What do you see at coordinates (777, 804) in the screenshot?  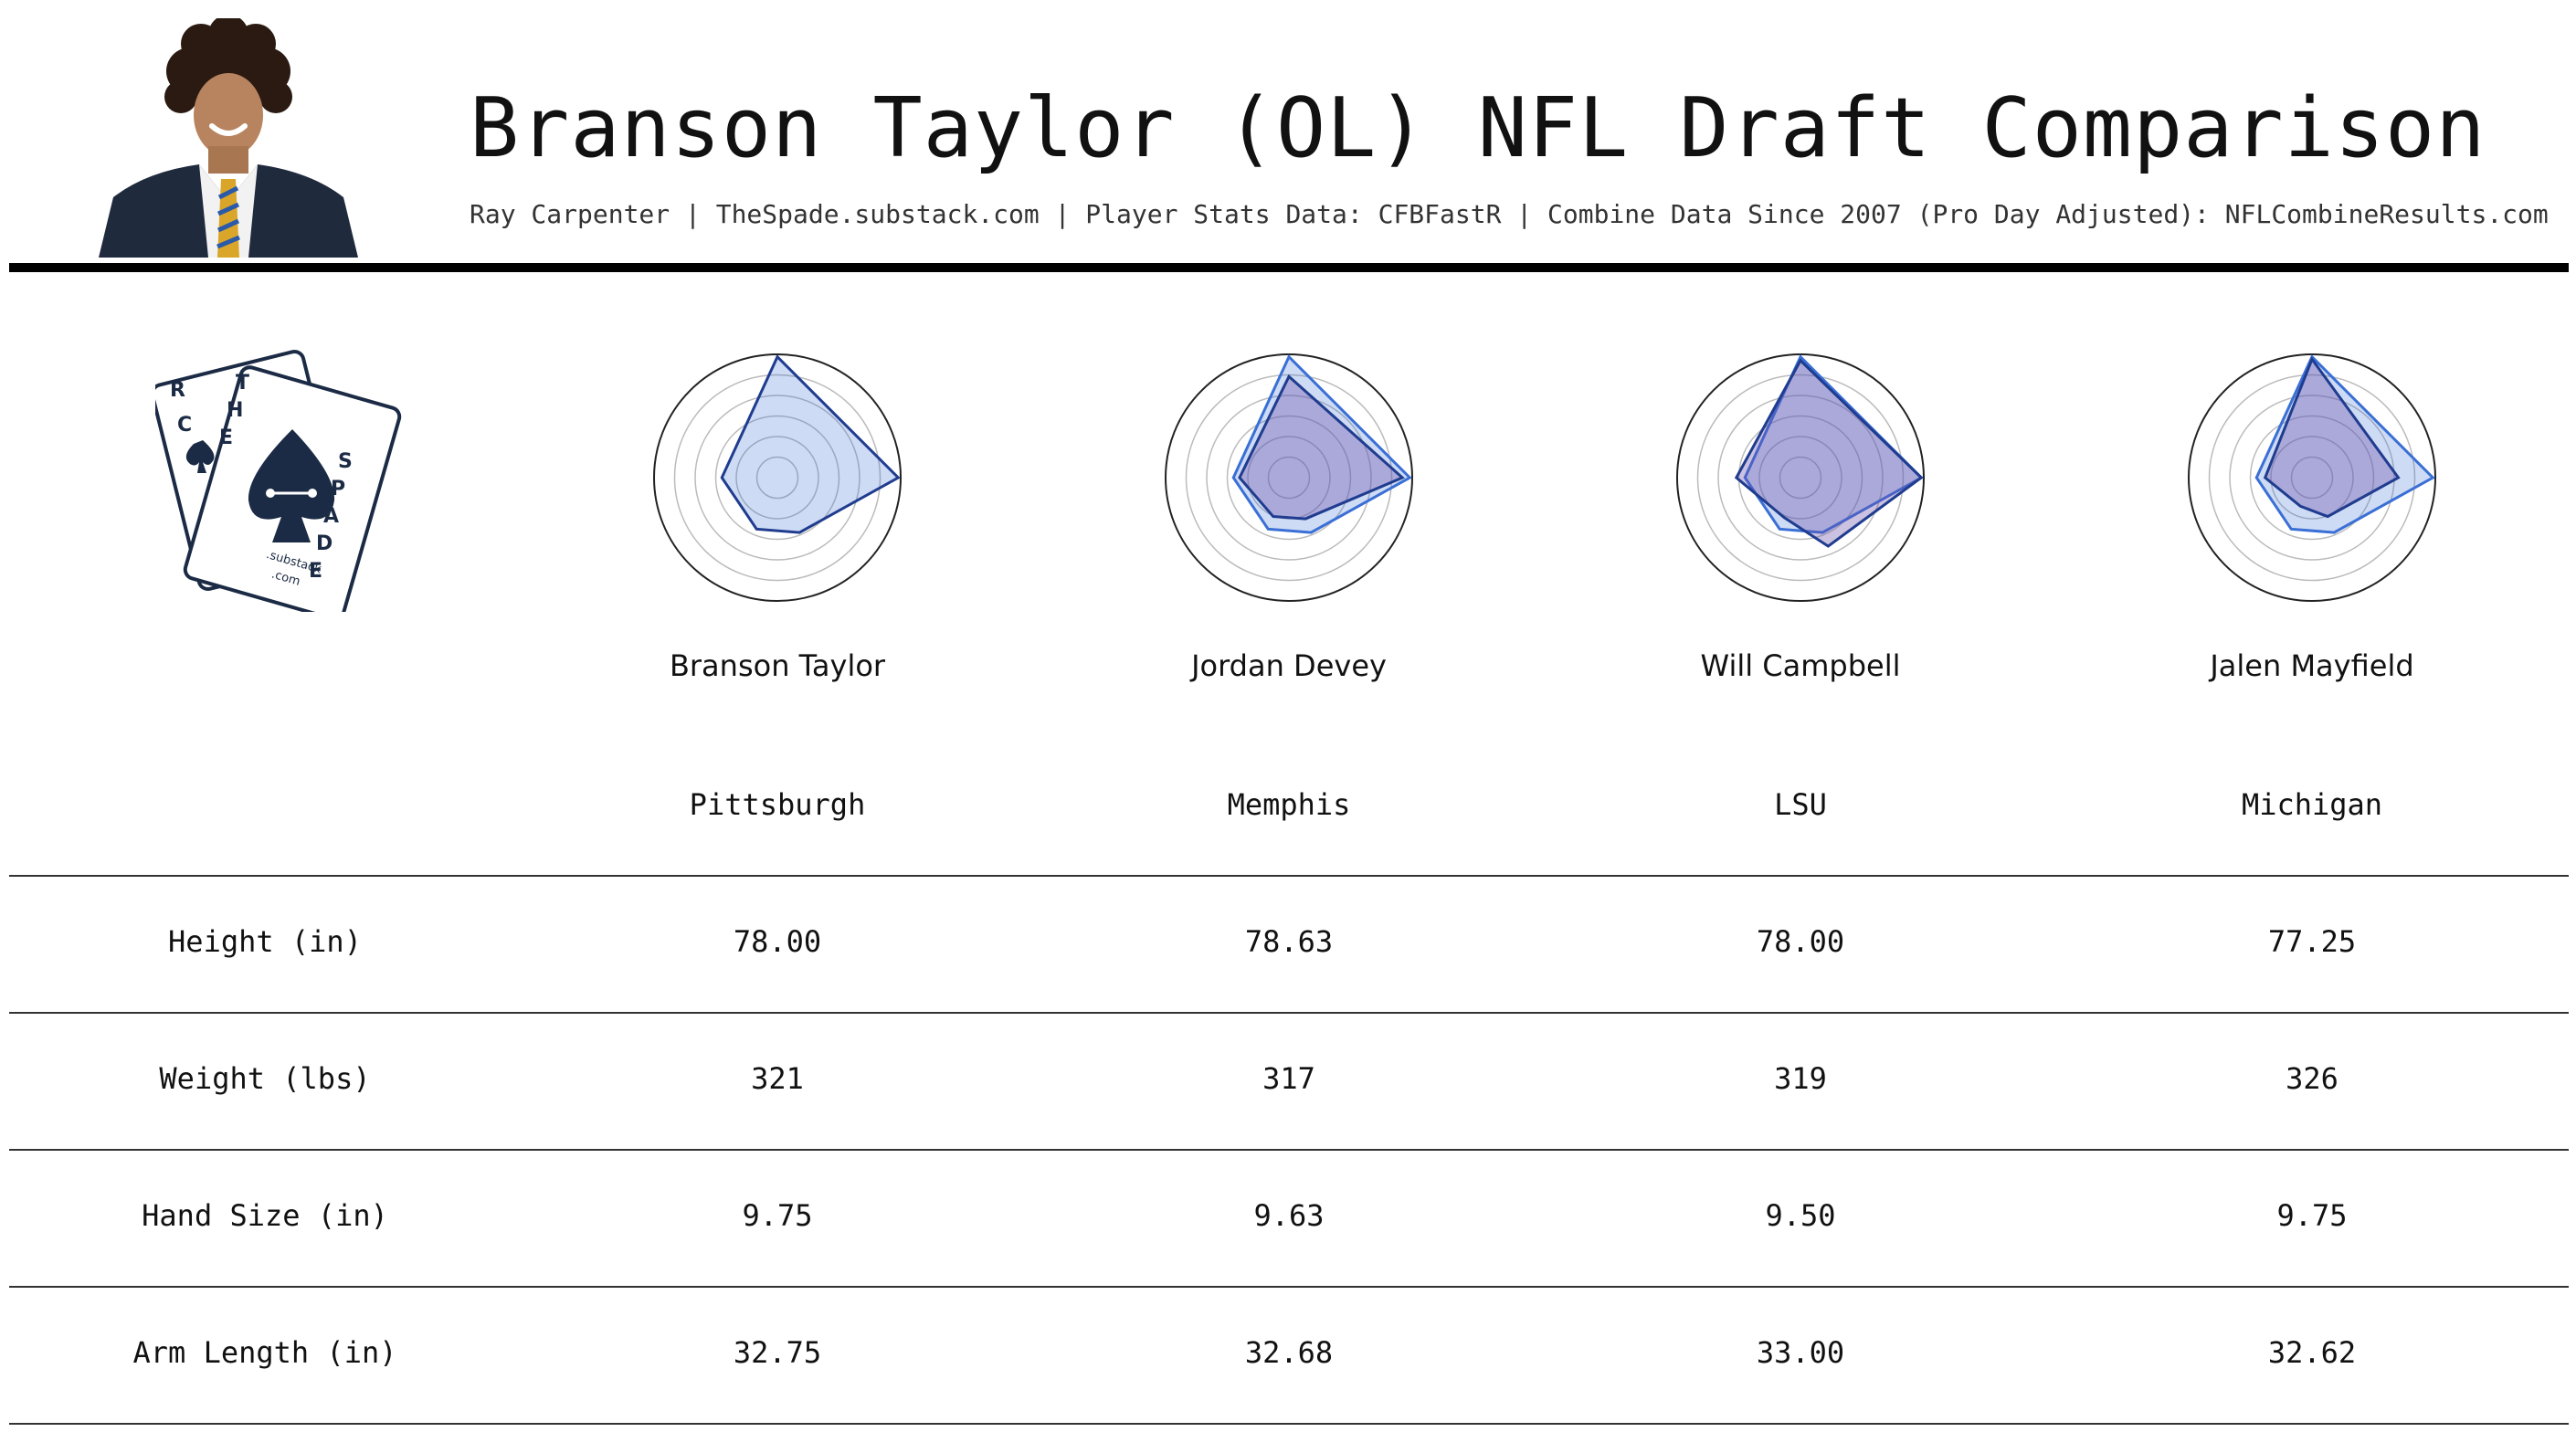 I see `player-school: Pittsburgh` at bounding box center [777, 804].